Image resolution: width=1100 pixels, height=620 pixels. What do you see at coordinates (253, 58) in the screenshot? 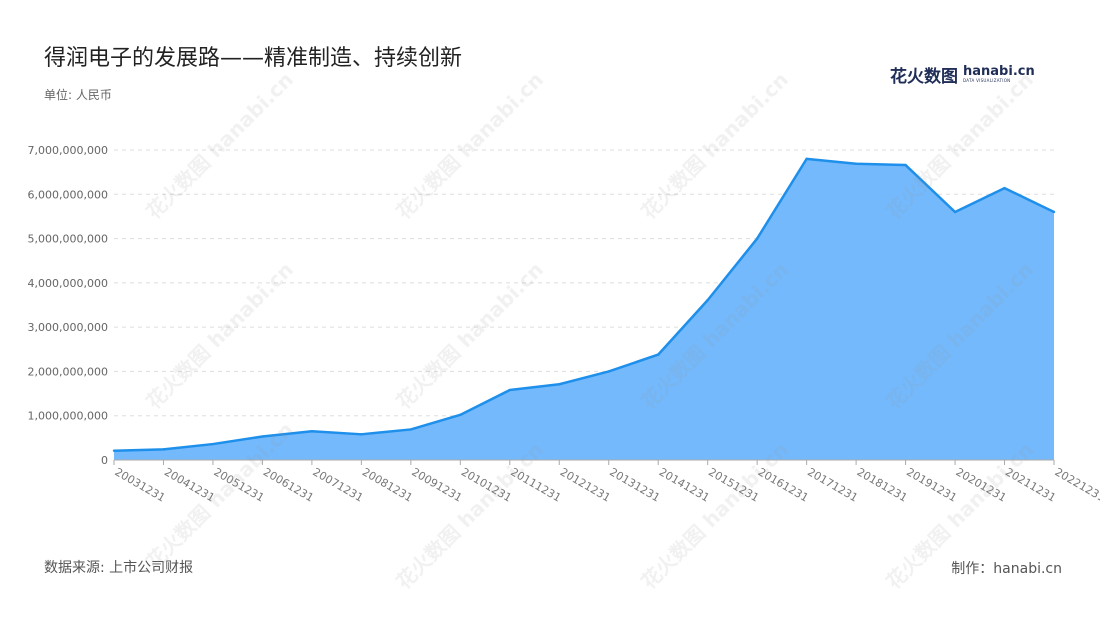
I see `chart-title: 得润电子的发展路——精准制造、持续创新` at bounding box center [253, 58].